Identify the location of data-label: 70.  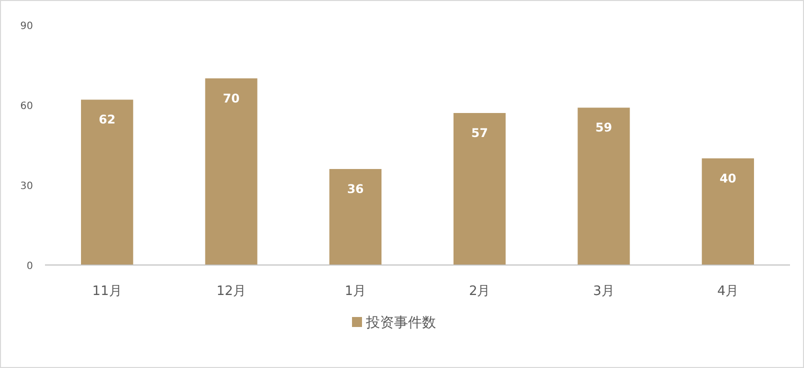
(231, 98).